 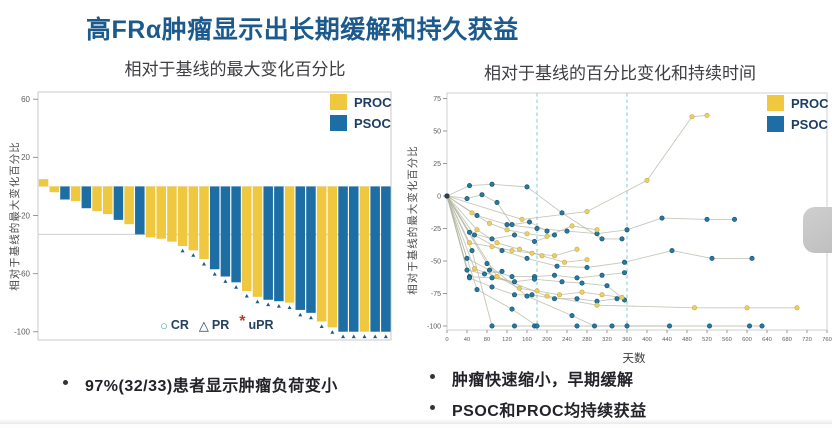 I want to click on video-player-overlay-handle, so click(x=817, y=230).